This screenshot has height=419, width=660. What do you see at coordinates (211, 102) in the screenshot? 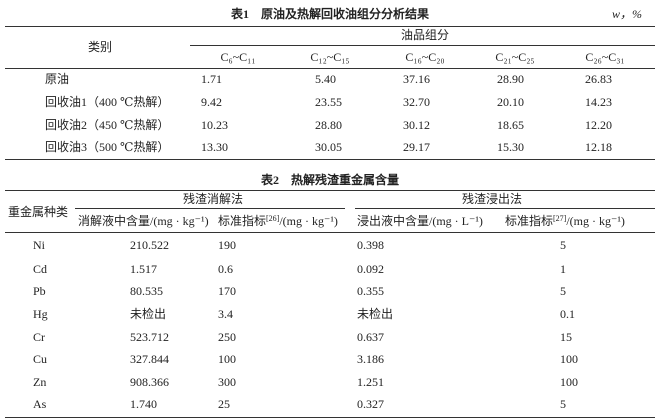
I see `cell: 9.42` at bounding box center [211, 102].